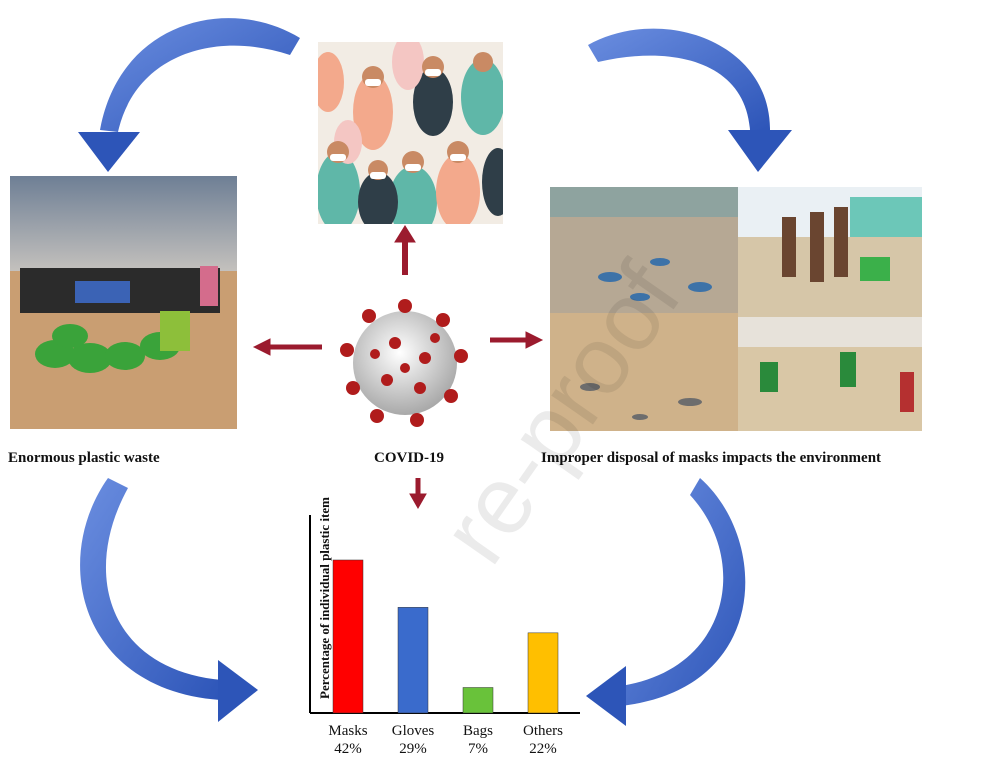  I want to click on red-arrow-right-head, so click(534, 340).